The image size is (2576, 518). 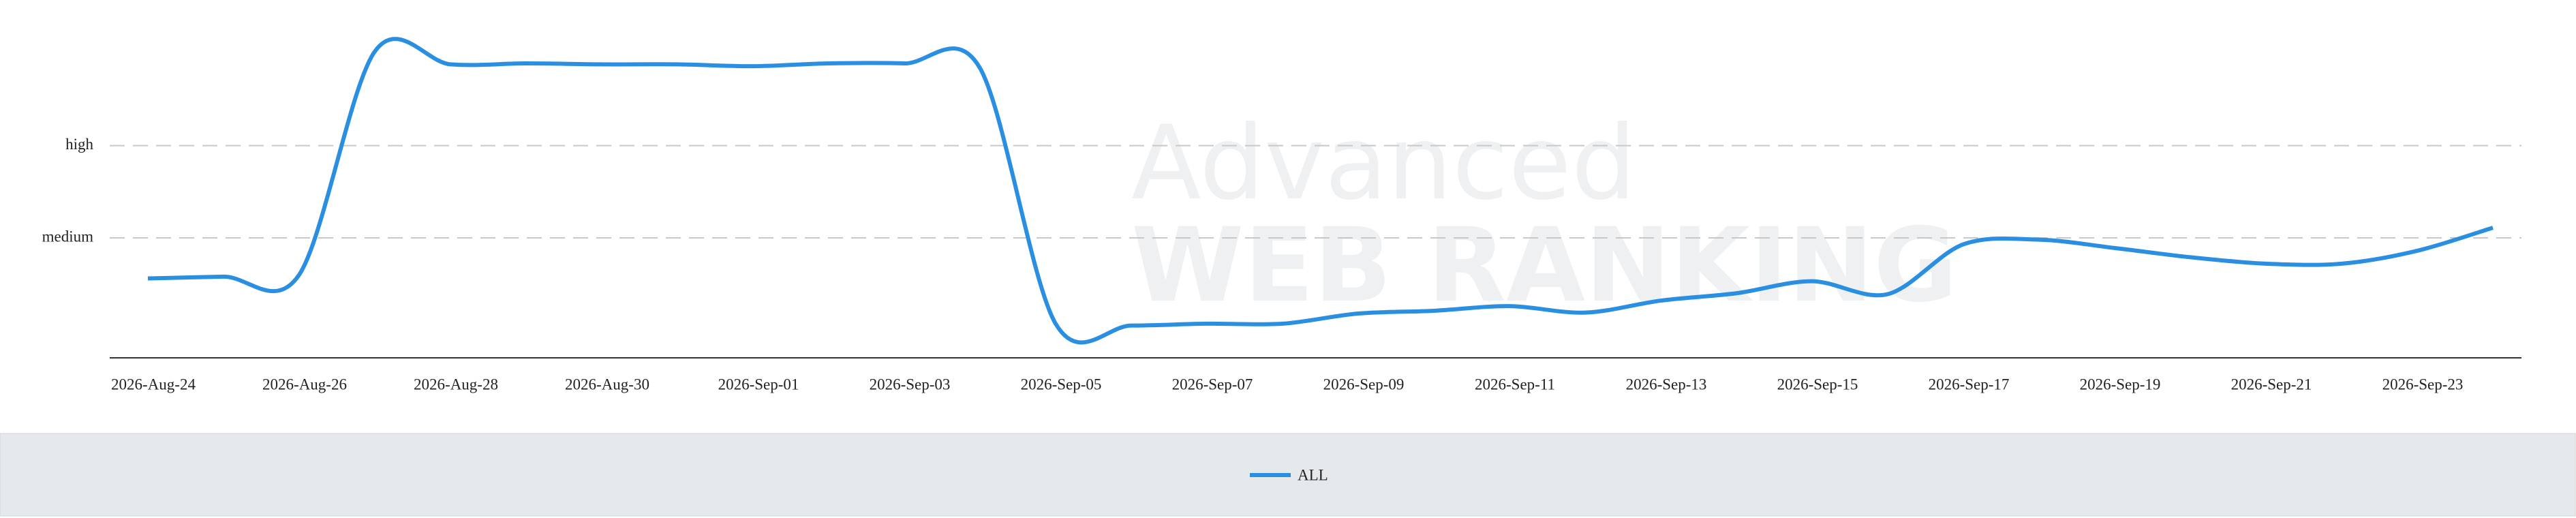 What do you see at coordinates (304, 384) in the screenshot?
I see `x-tick-label: 2026-Aug-26` at bounding box center [304, 384].